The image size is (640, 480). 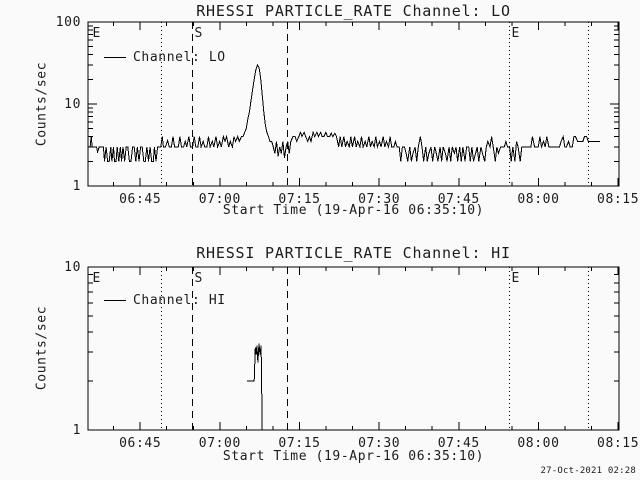 I want to click on plot2-title: RHESSI PARTICLE_RATE Channel: HI, so click(x=353, y=253).